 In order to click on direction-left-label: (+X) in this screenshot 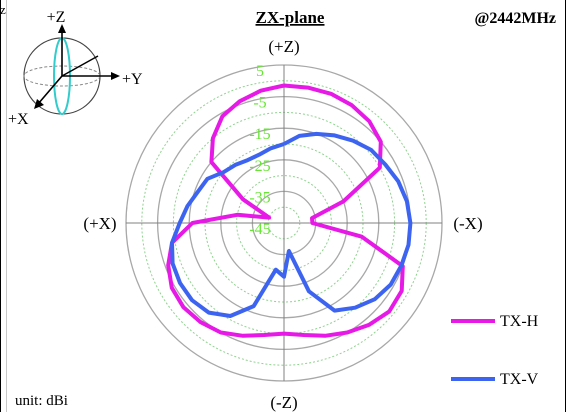, I will do `click(99, 223)`.